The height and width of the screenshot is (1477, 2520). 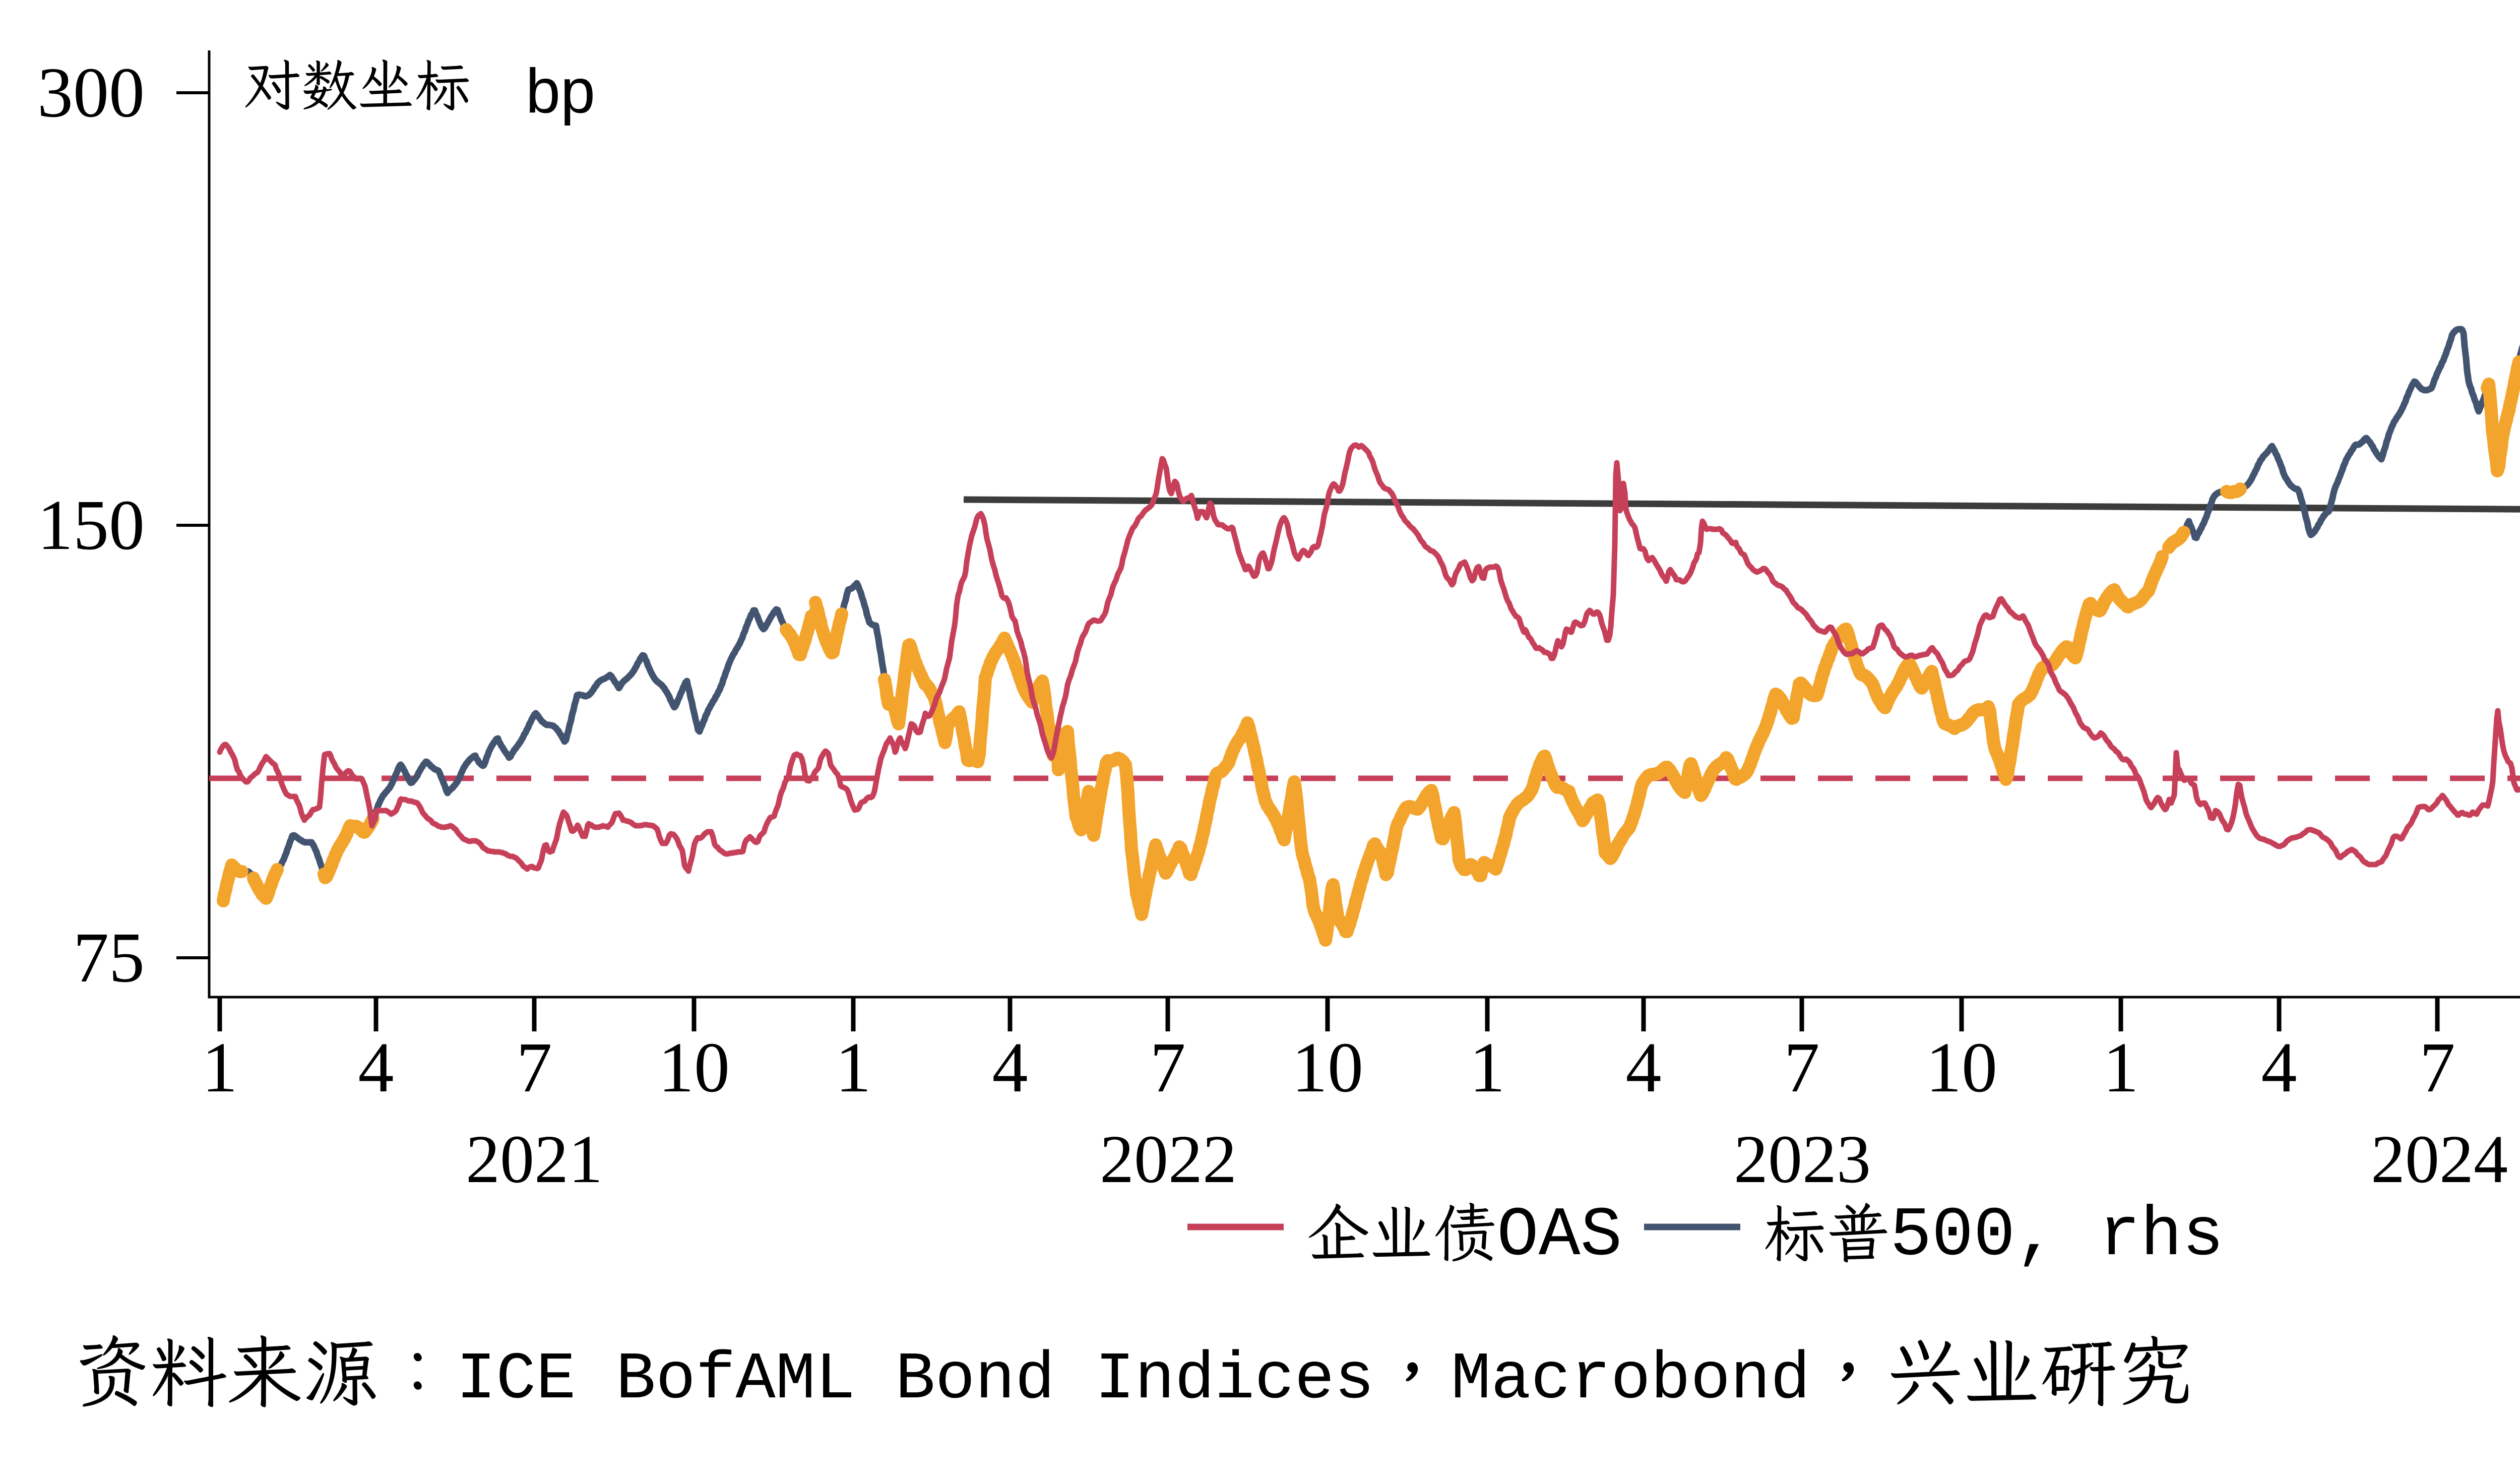 I want to click on svg-text: 300, so click(x=91, y=92).